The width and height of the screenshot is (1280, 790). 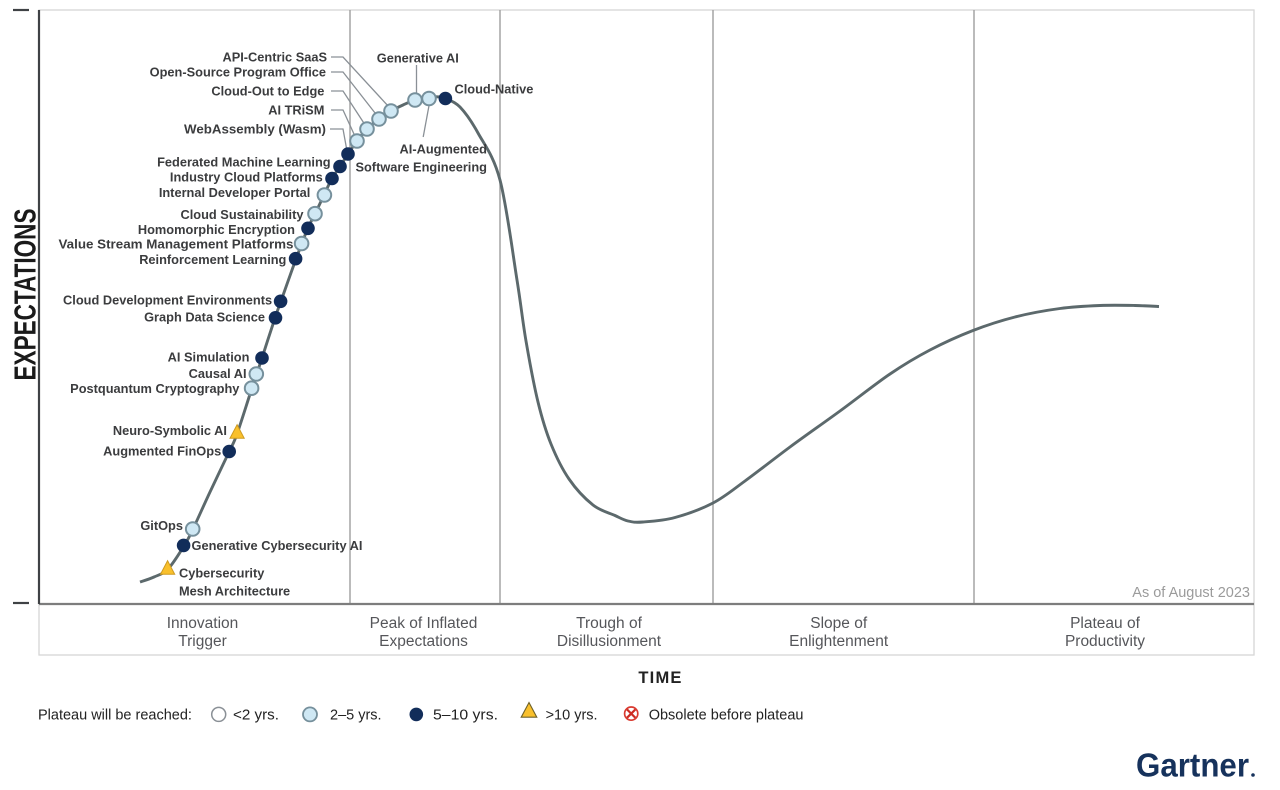 What do you see at coordinates (256, 716) in the screenshot?
I see `svg-text: <2 yrs.` at bounding box center [256, 716].